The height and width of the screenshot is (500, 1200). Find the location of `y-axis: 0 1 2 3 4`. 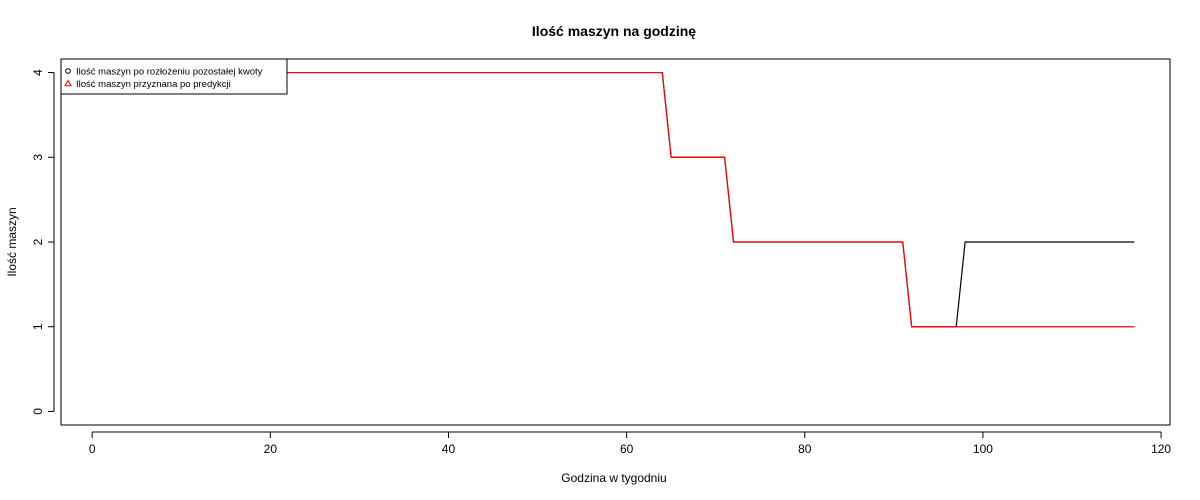

y-axis: 0 1 2 3 4 is located at coordinates (43, 242).